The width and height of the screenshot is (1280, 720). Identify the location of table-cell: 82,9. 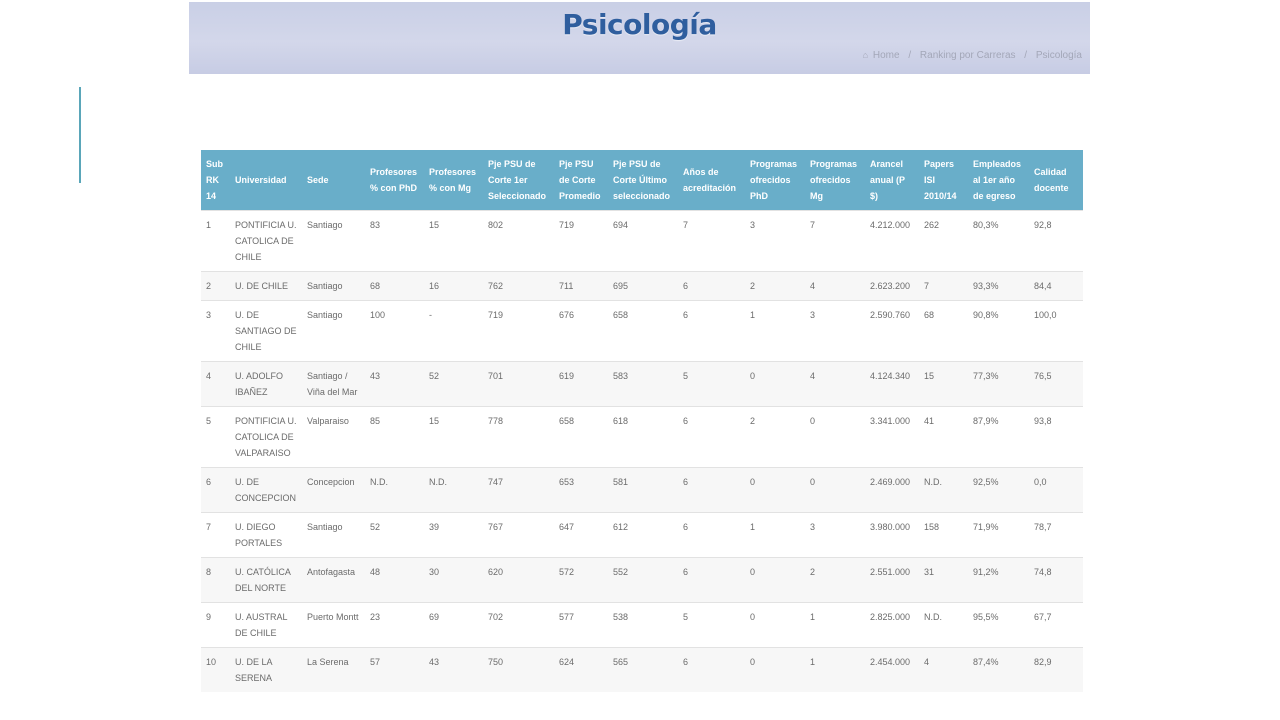
(1056, 669).